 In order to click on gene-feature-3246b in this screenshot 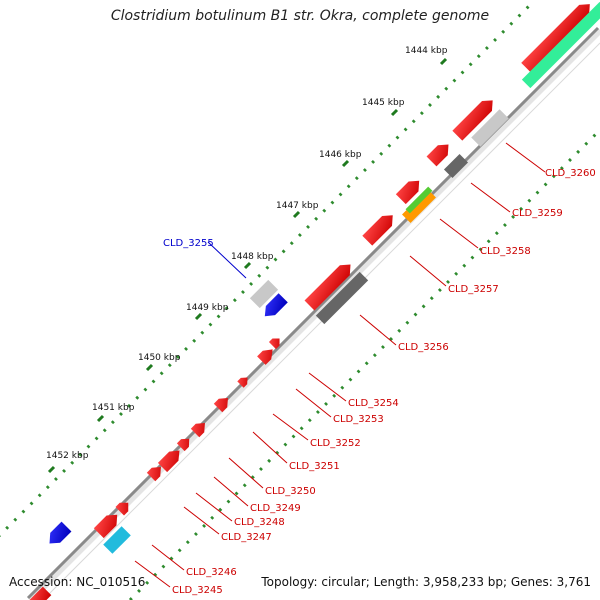, I will do `click(105, 526)`.